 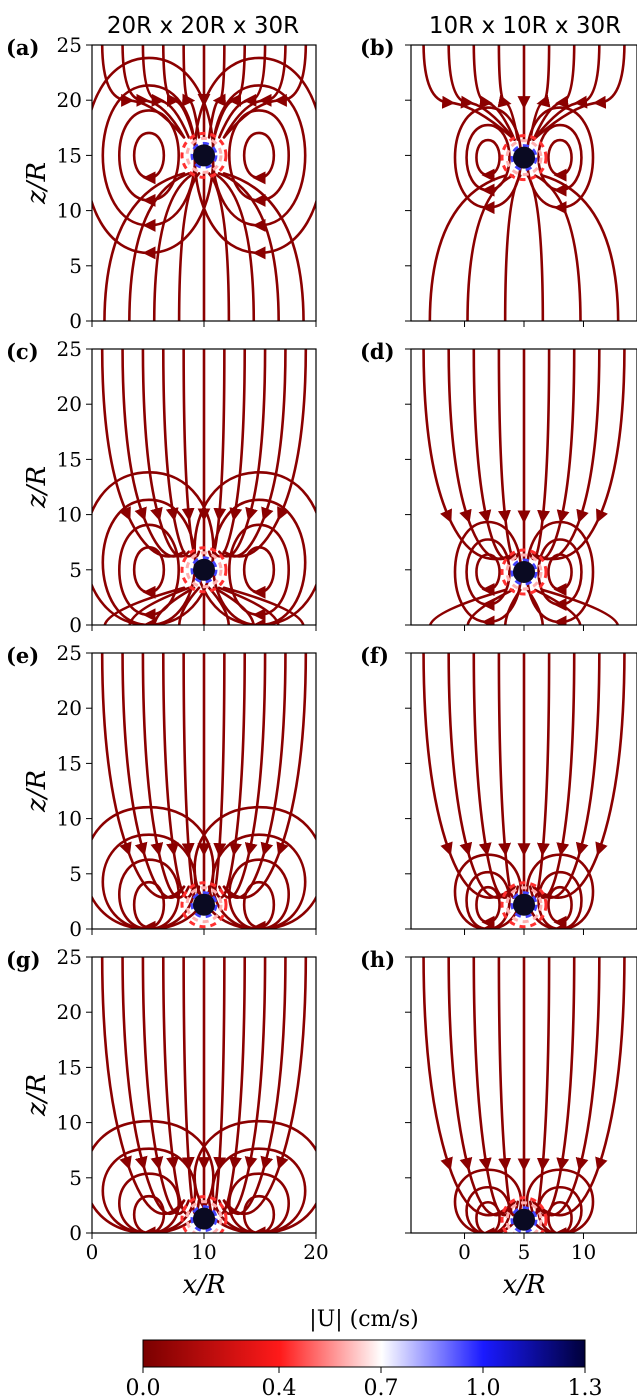 What do you see at coordinates (161, 487) in the screenshot?
I see `panel-c: 0 5 10 15 20 25 z/R (c)` at bounding box center [161, 487].